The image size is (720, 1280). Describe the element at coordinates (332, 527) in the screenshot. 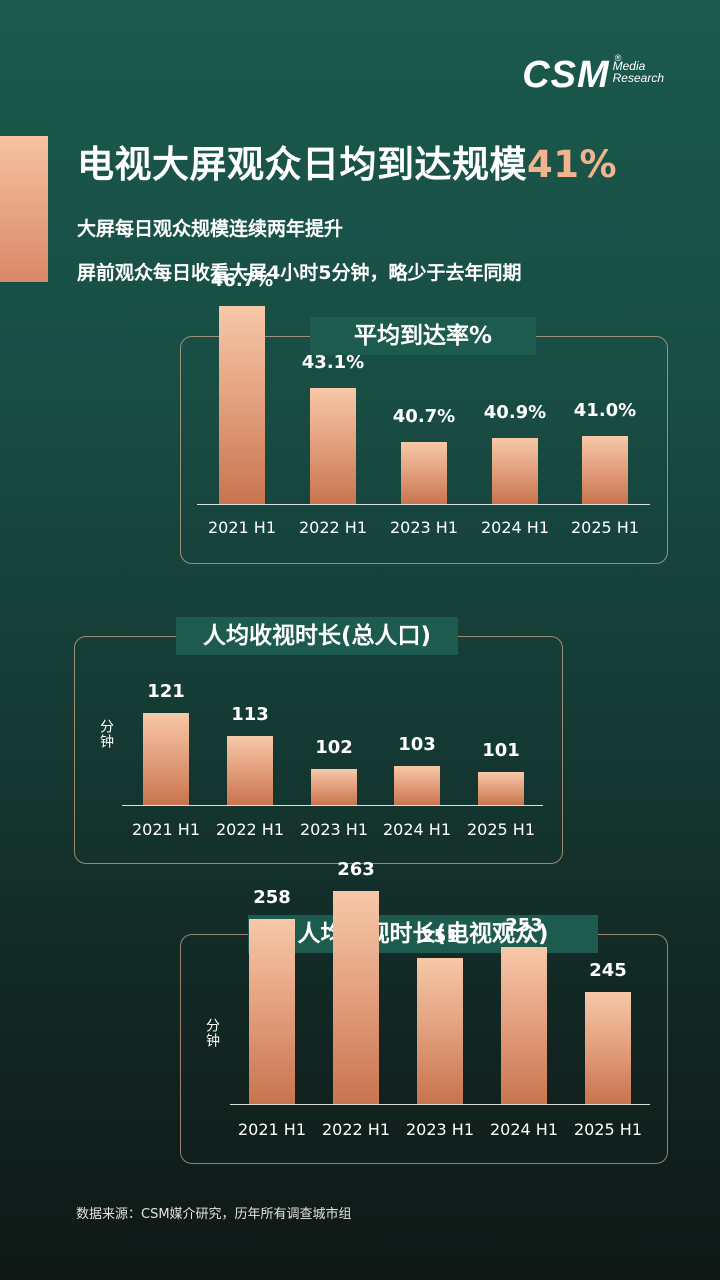

I see `reach-category-label: 2022 H1` at that location.